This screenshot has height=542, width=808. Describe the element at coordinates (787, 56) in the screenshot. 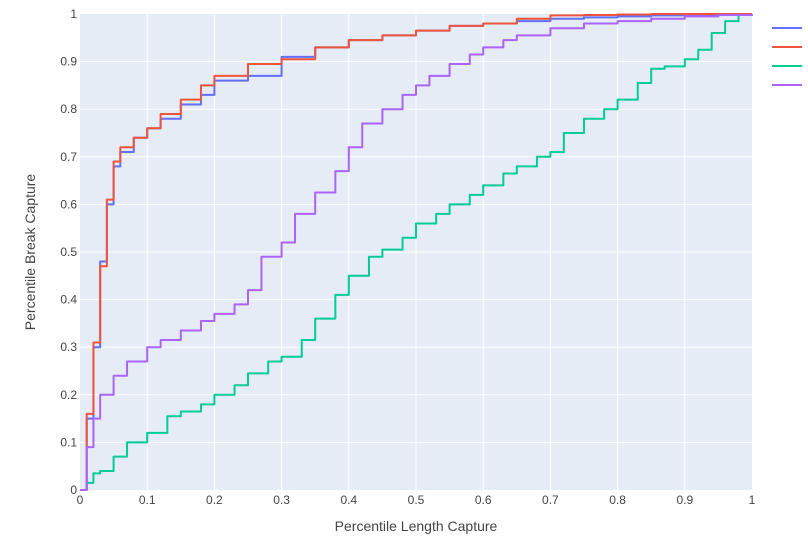

I see `legend` at that location.